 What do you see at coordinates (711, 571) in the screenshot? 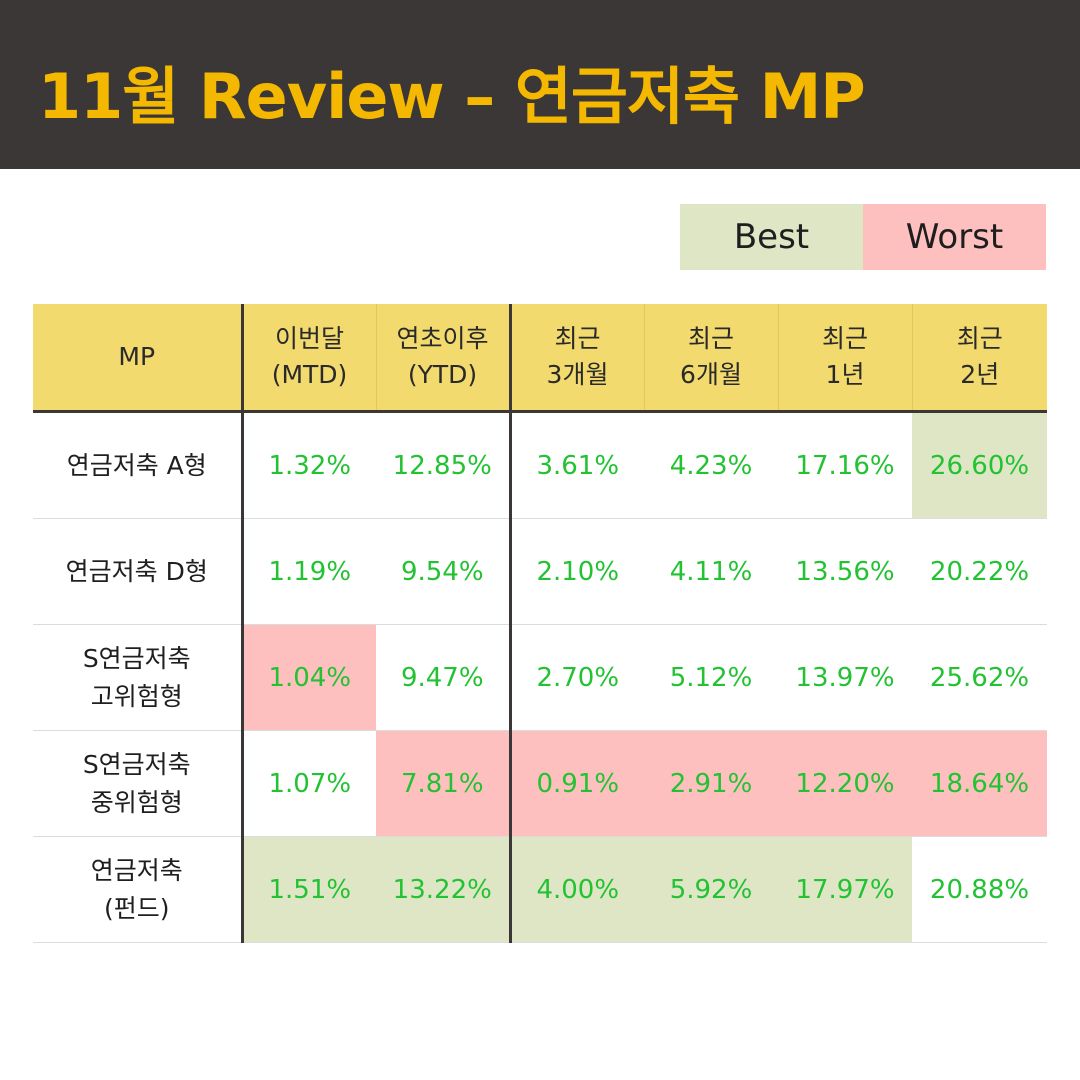
I see `value-cell: 4.11%` at bounding box center [711, 571].